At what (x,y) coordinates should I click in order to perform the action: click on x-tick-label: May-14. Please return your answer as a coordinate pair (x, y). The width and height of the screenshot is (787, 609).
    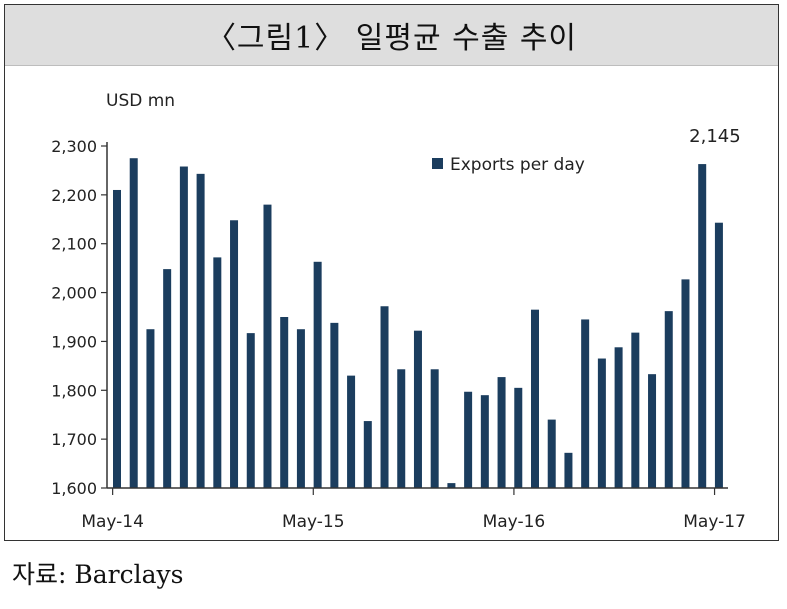
    Looking at the image, I should click on (112, 522).